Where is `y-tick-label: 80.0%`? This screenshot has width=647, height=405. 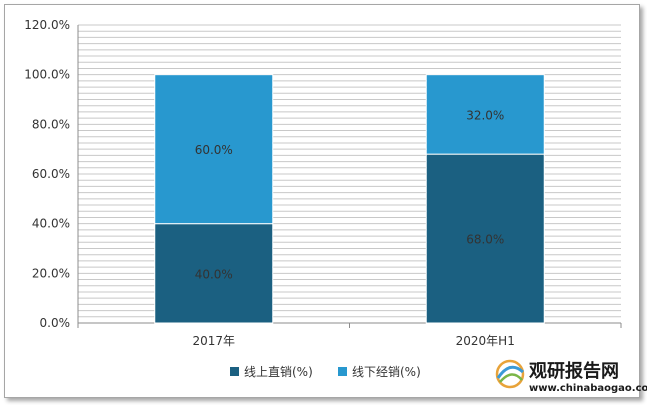 y-tick-label: 80.0% is located at coordinates (51, 124).